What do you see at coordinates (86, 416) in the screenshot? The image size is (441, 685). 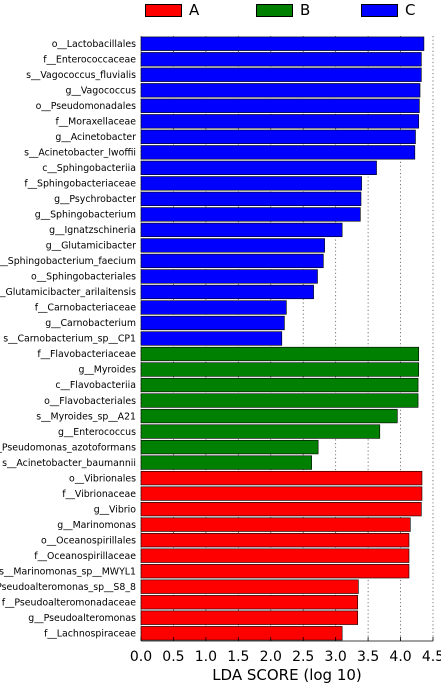 I see `category-label: s__Myroides_sp__A21` at bounding box center [86, 416].